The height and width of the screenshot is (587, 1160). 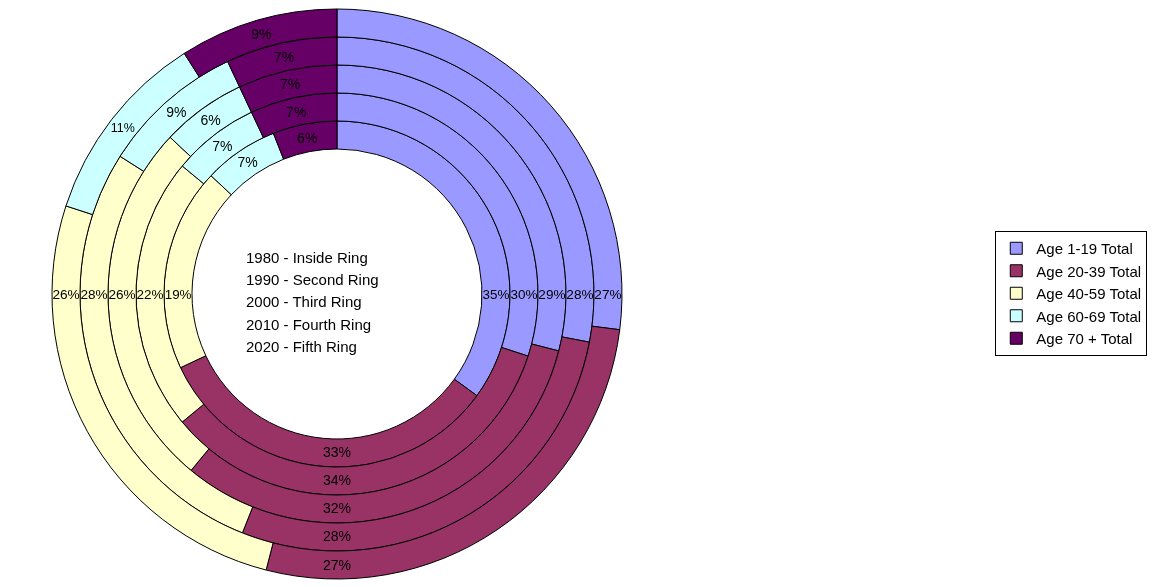 What do you see at coordinates (337, 452) in the screenshot?
I see `data-label: 33%` at bounding box center [337, 452].